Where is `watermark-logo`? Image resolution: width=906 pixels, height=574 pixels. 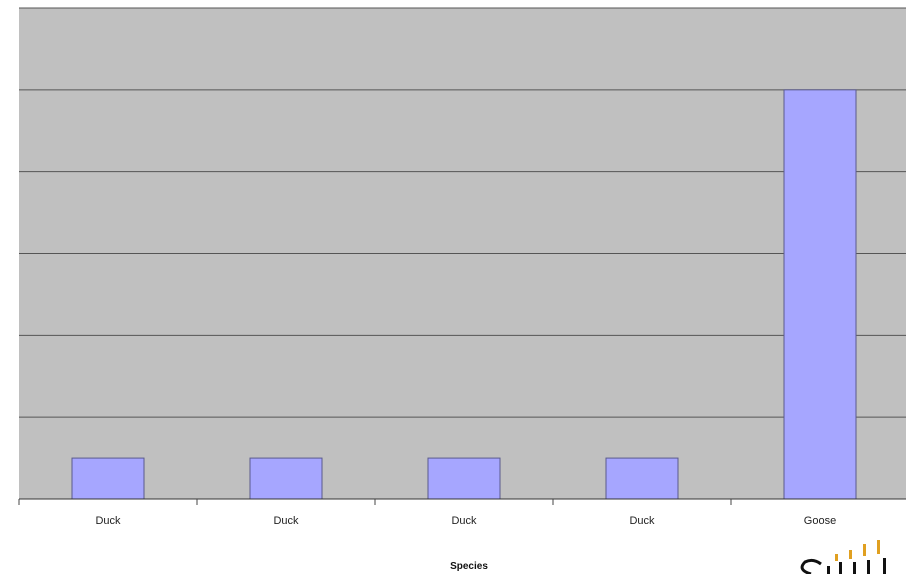 watermark-logo is located at coordinates (843, 557).